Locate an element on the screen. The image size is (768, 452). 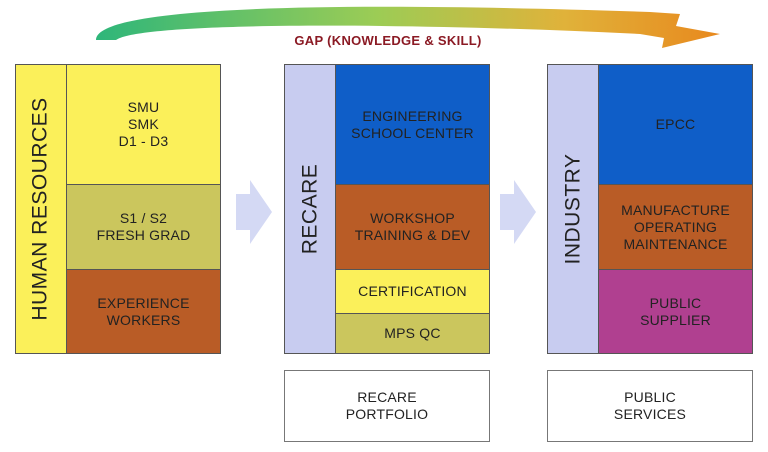
industry-block-manufacture: MANUFACTURE OPERATING MAINTENANCE is located at coordinates (675, 227).